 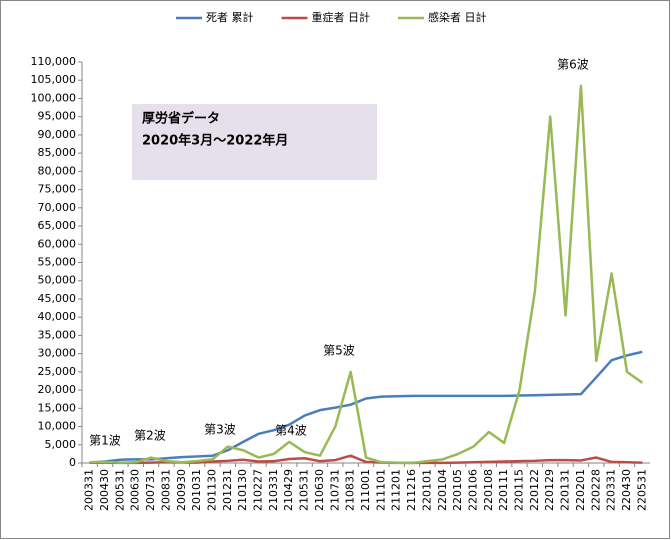 I want to click on text-box-line: 2020年3月～2022年月, so click(x=215, y=141).